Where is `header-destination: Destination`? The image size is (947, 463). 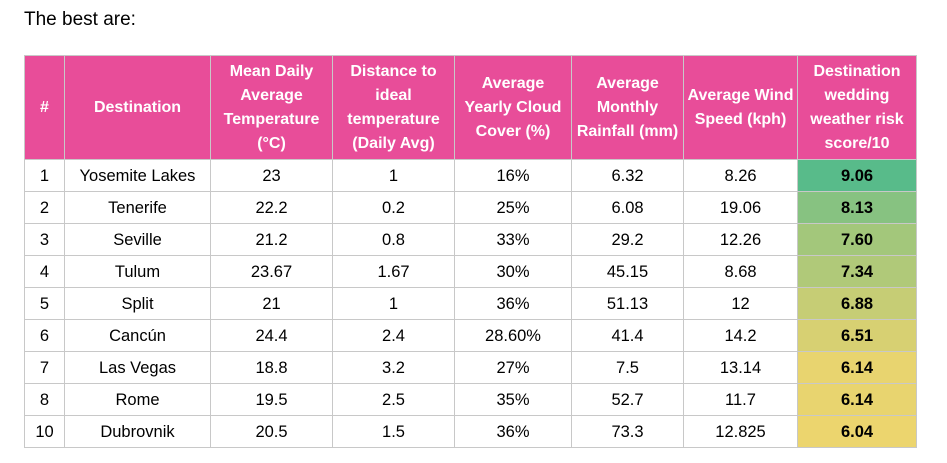 header-destination: Destination is located at coordinates (137, 107).